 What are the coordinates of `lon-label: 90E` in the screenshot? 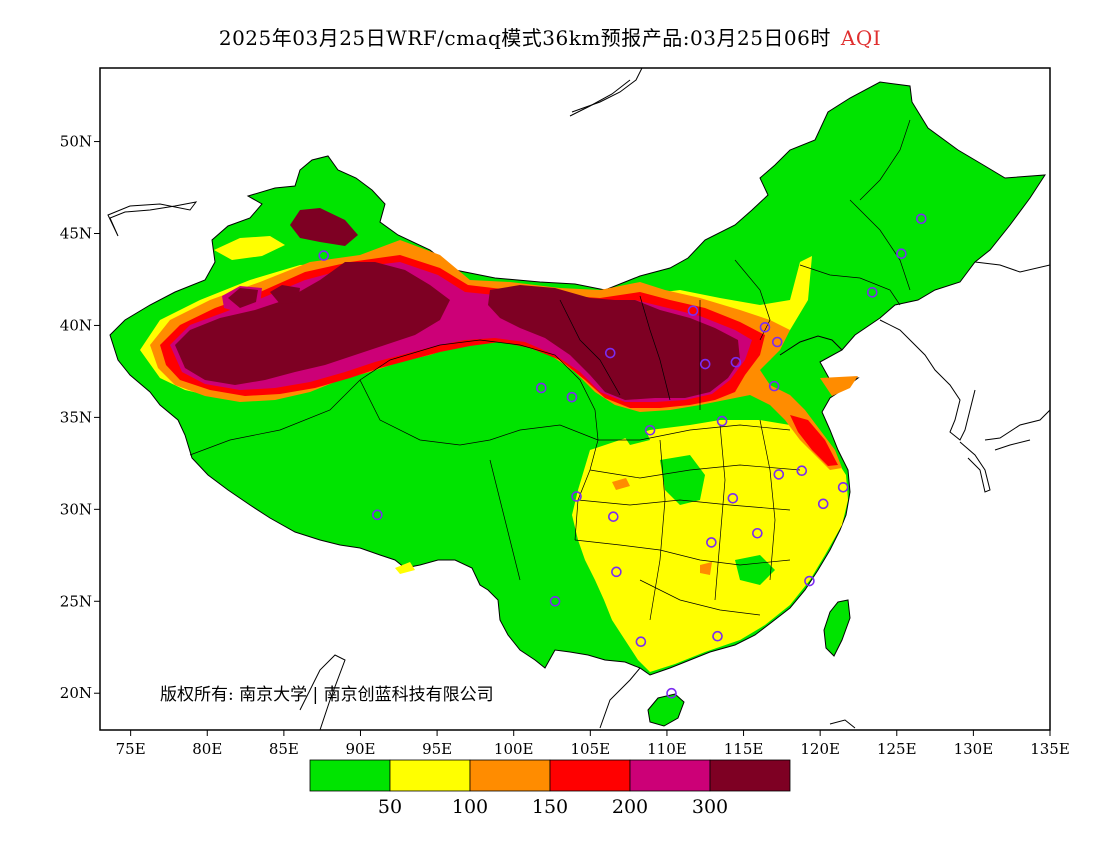 It's located at (360, 749).